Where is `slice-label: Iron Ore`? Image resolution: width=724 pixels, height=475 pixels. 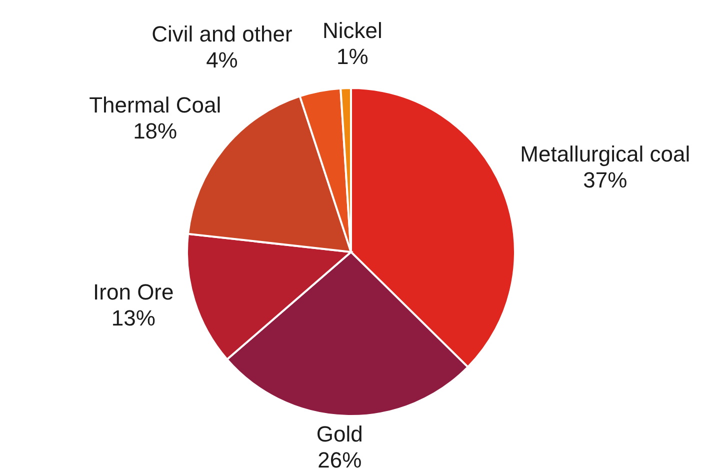
slice-label: Iron Ore is located at coordinates (133, 292).